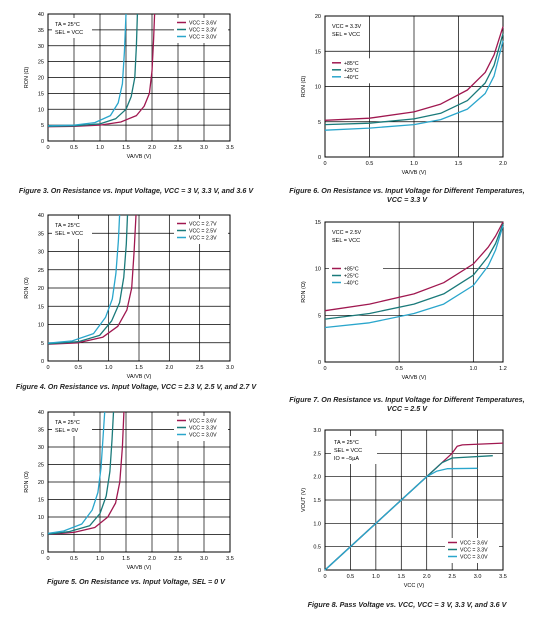 The height and width of the screenshot is (624, 541). Describe the element at coordinates (414, 586) in the screenshot. I see `x-axis-label: VCC (V)` at that location.